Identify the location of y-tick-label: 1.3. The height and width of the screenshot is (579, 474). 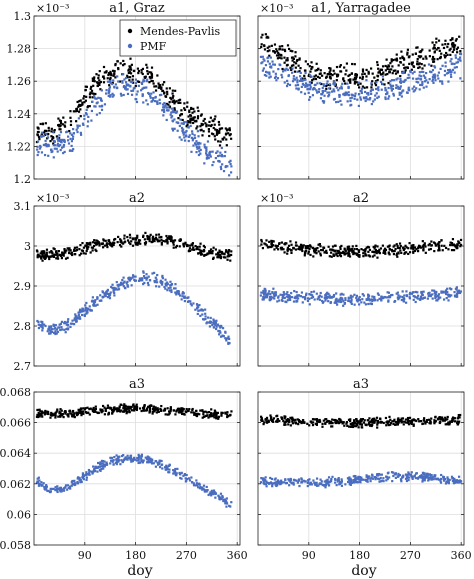
(23, 16).